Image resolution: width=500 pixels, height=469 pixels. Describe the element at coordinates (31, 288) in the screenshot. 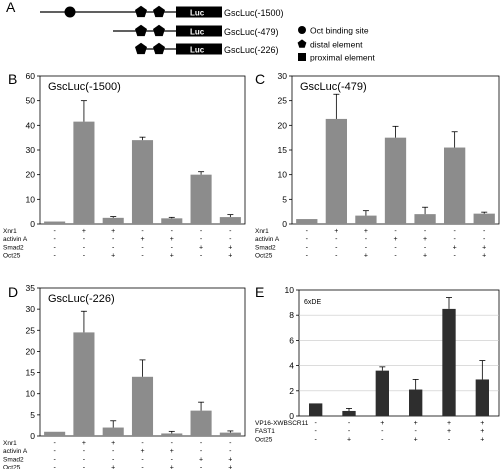

I see `y-tick-label: 35` at that location.